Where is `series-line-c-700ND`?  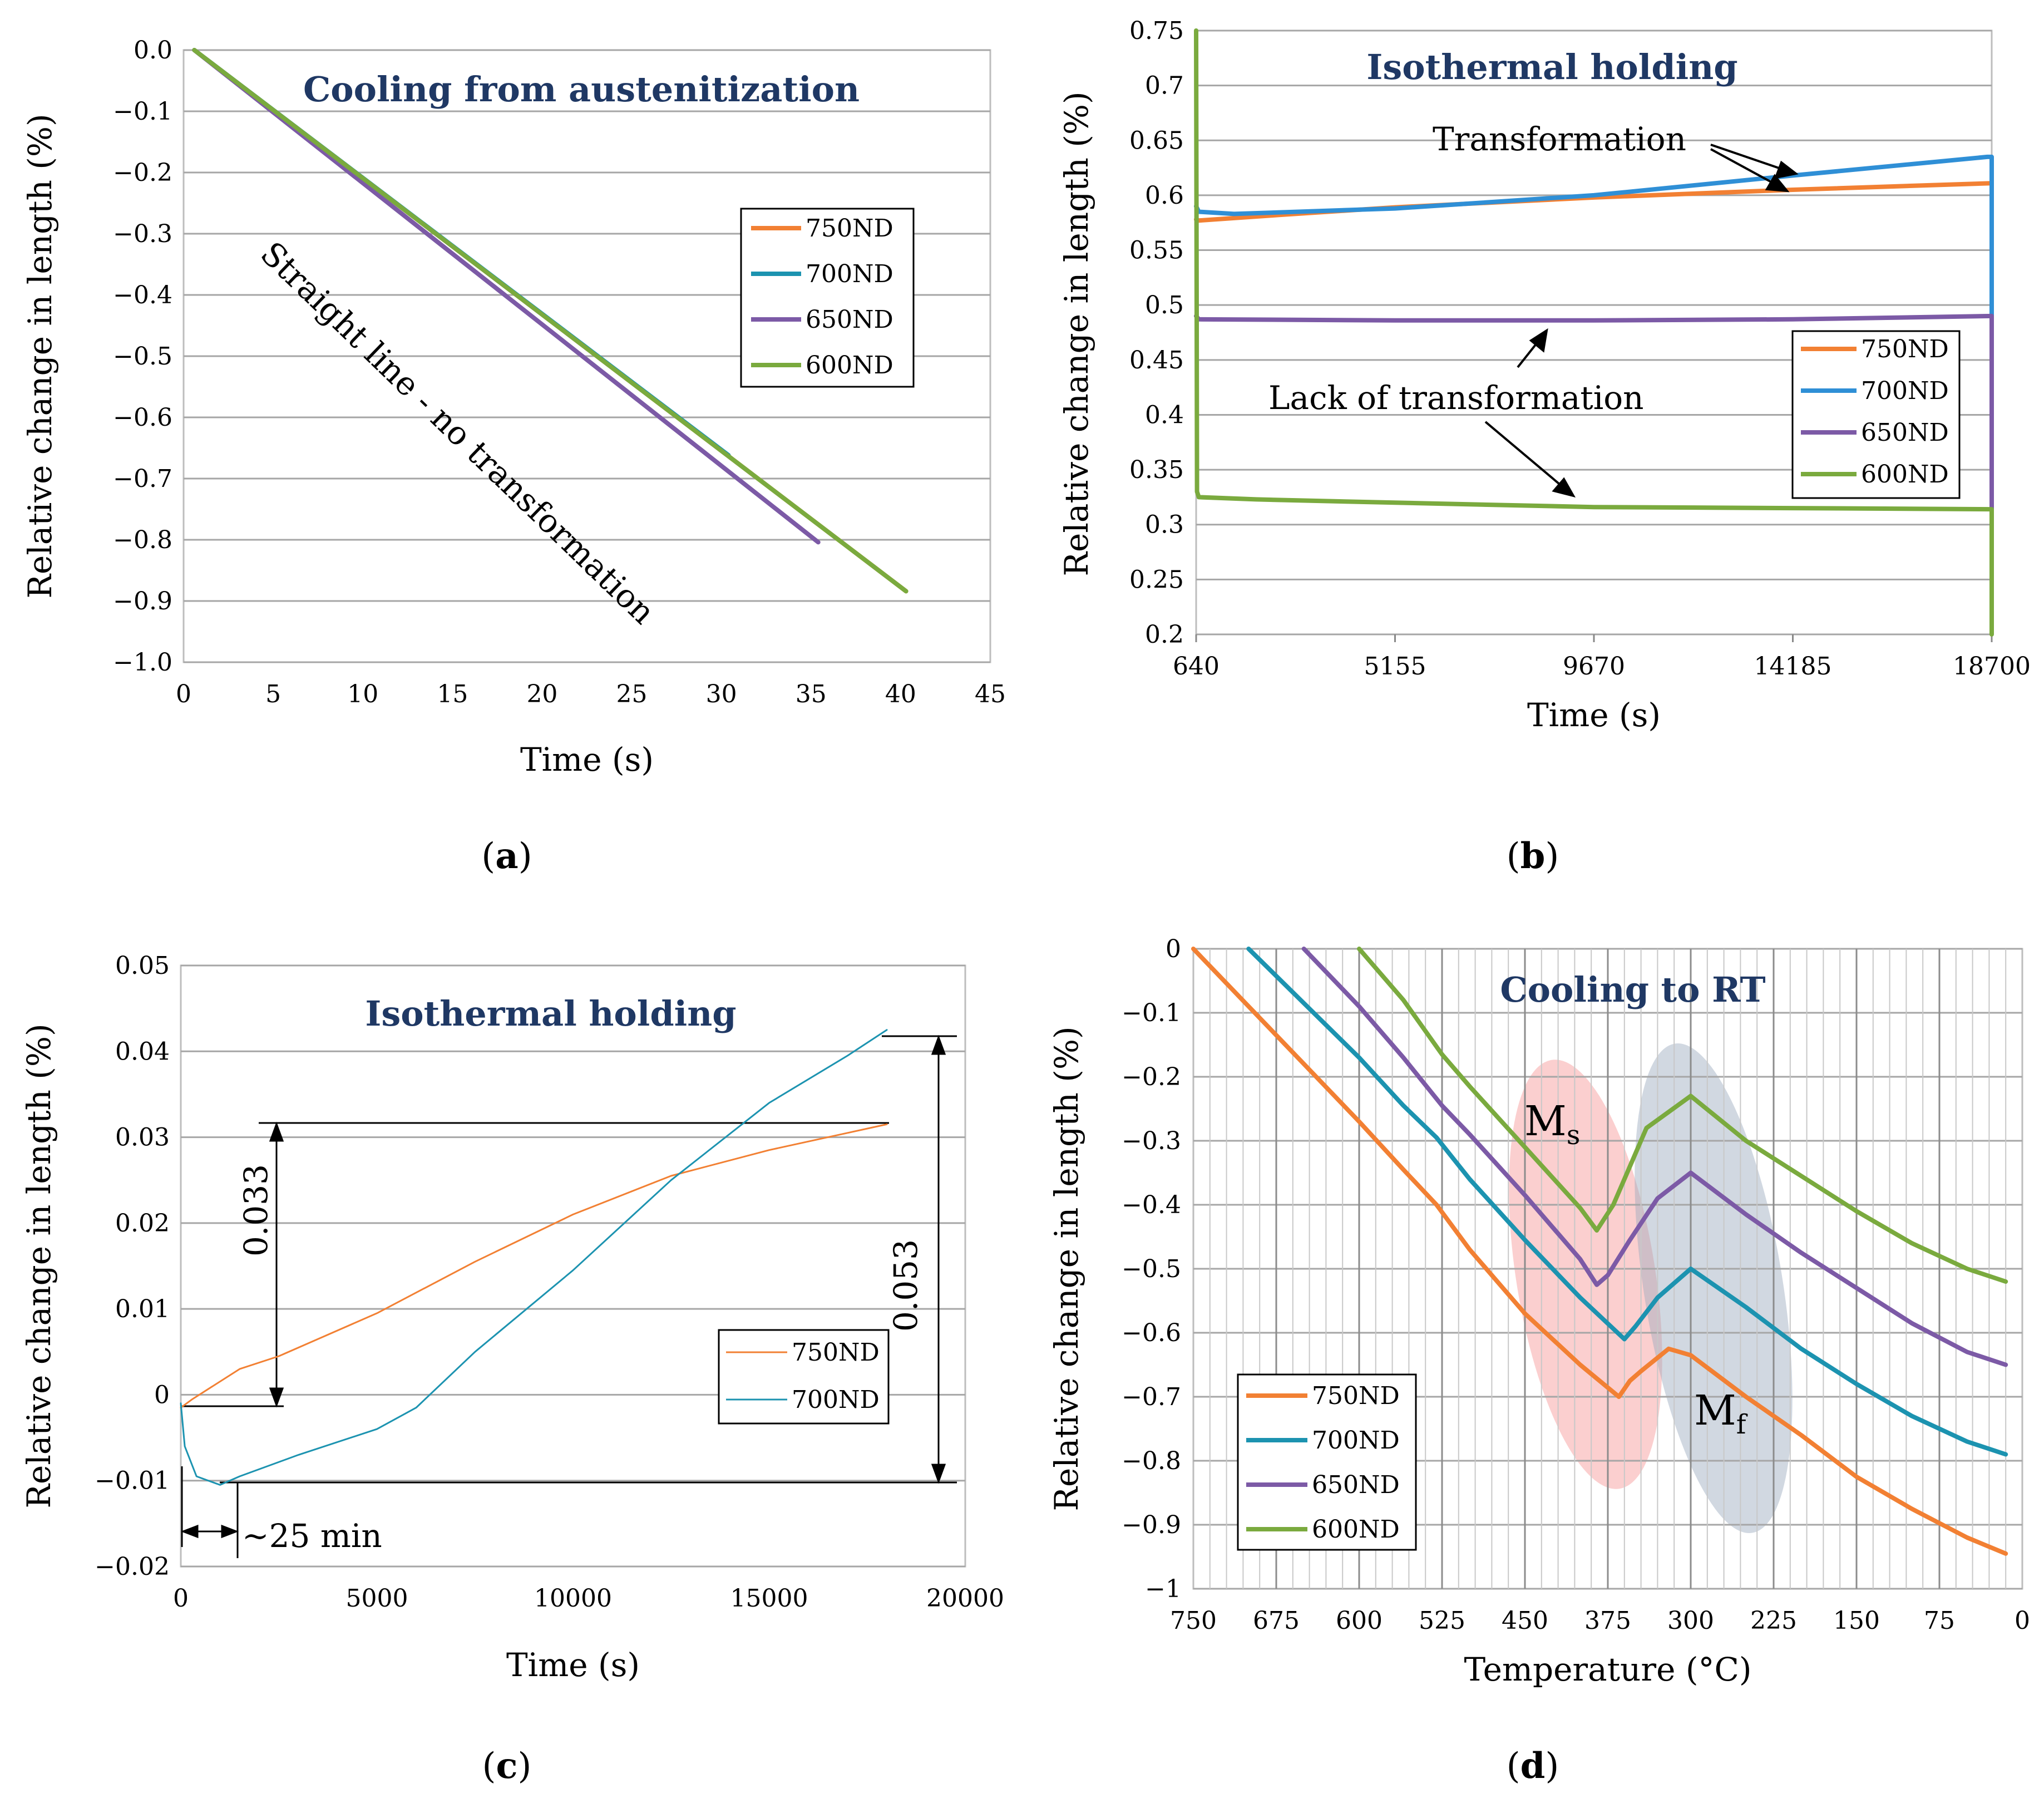 series-line-c-700ND is located at coordinates (534, 1258).